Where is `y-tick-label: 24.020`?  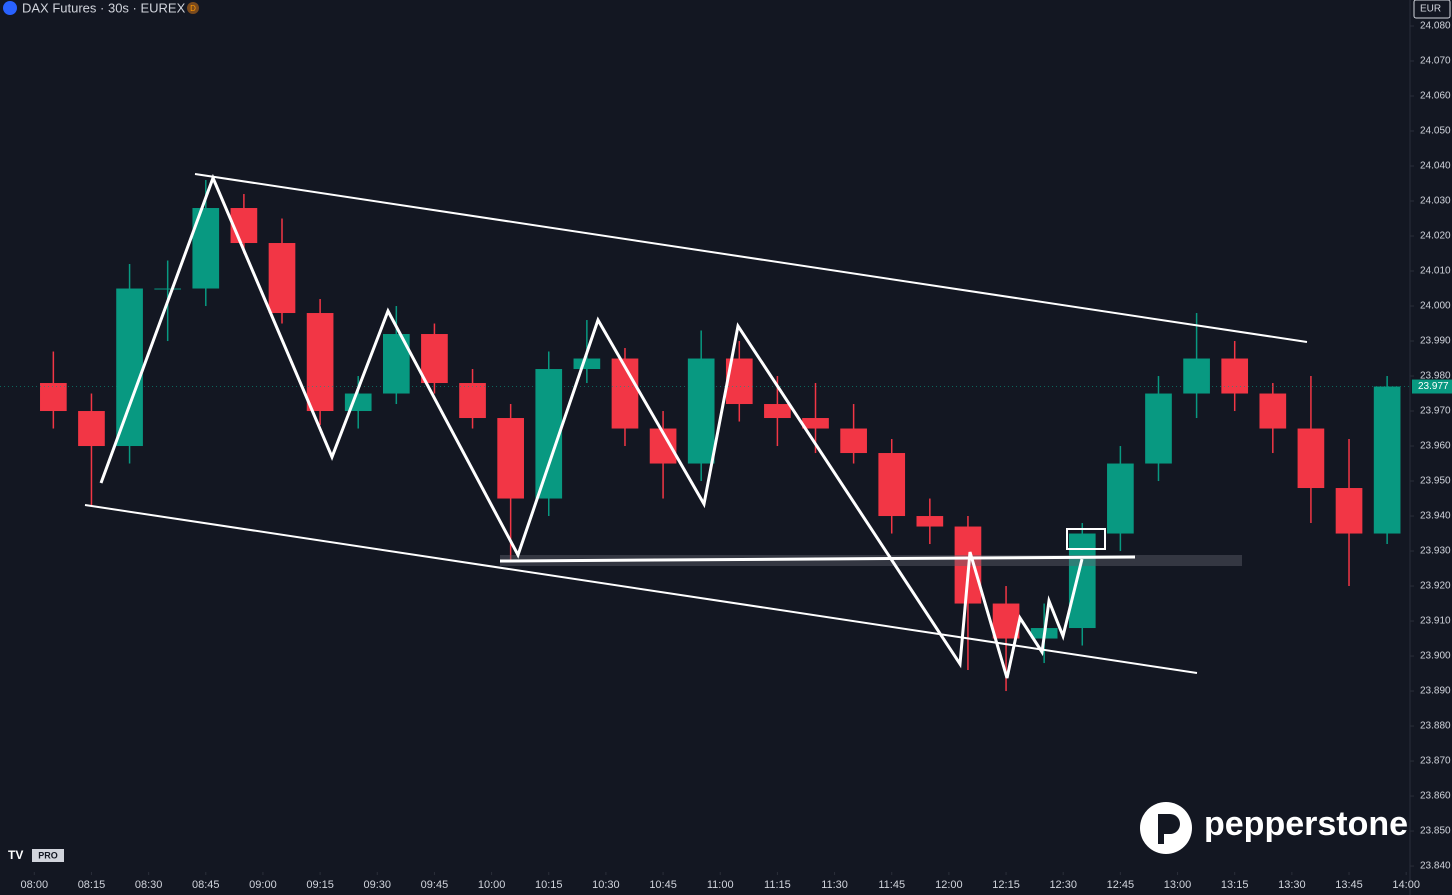 y-tick-label: 24.020 is located at coordinates (1435, 236).